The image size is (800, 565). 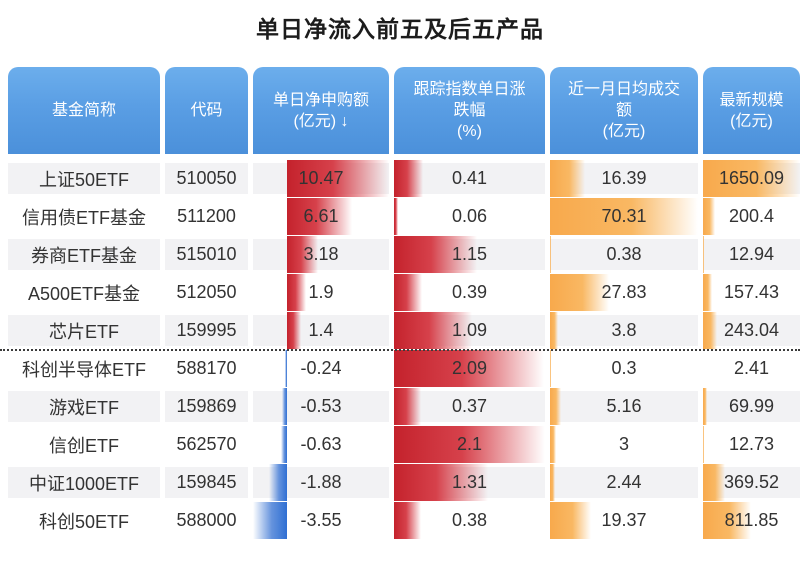 I want to click on cell-index-change: 0.39, so click(x=469, y=292).